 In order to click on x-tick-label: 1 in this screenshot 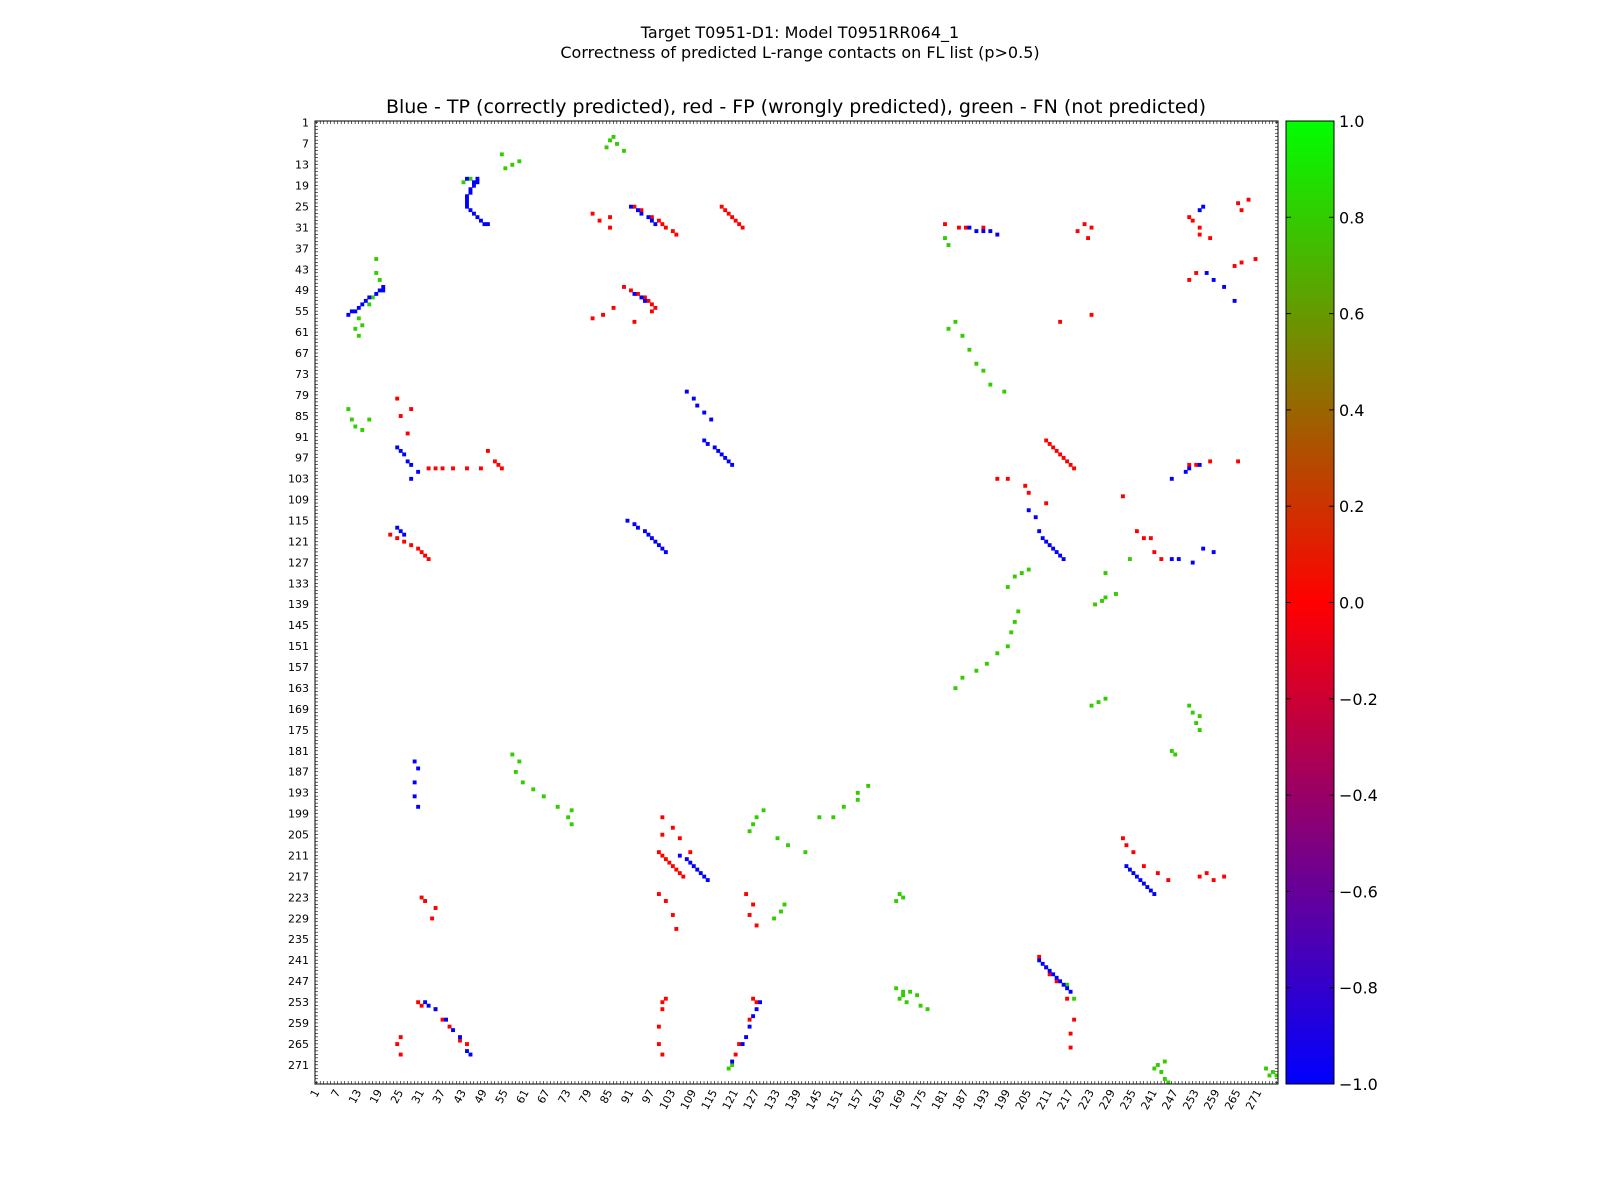, I will do `click(315, 1093)`.